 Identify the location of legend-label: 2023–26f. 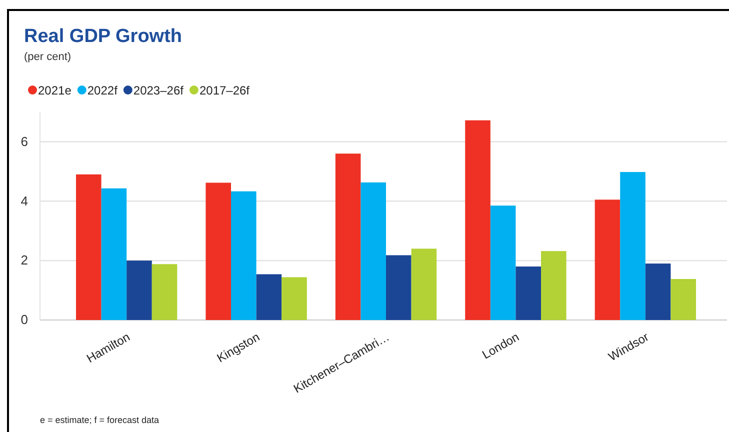
(158, 91).